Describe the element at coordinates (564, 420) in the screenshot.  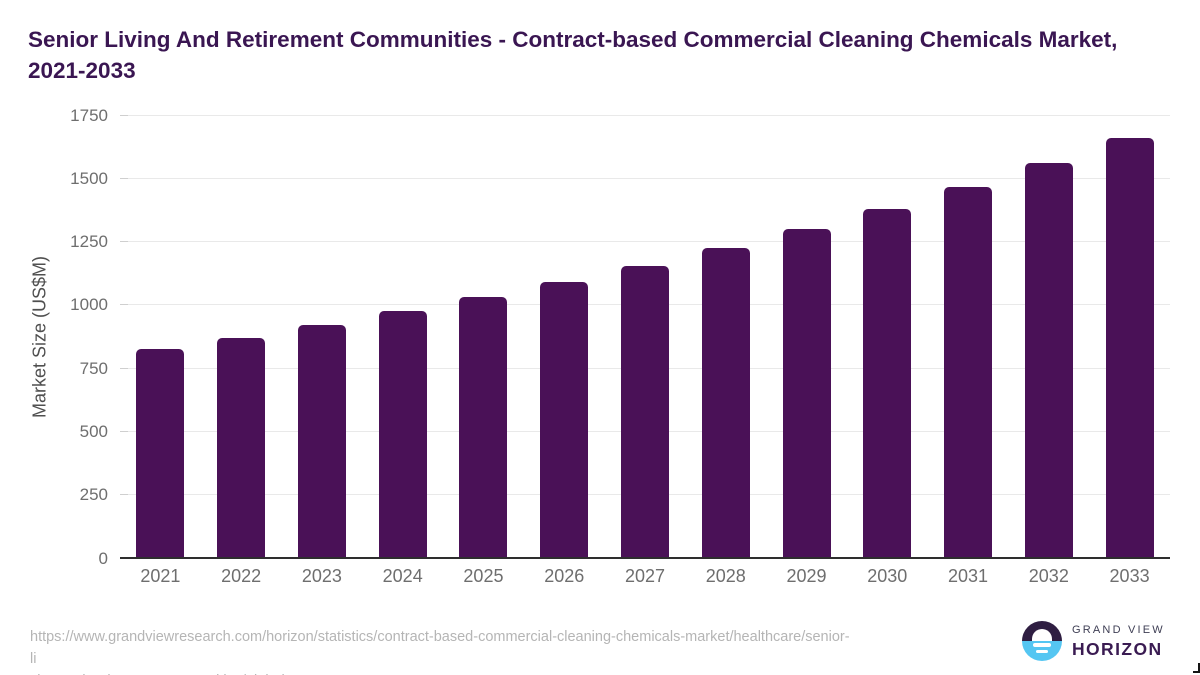
I see `bar-2026` at that location.